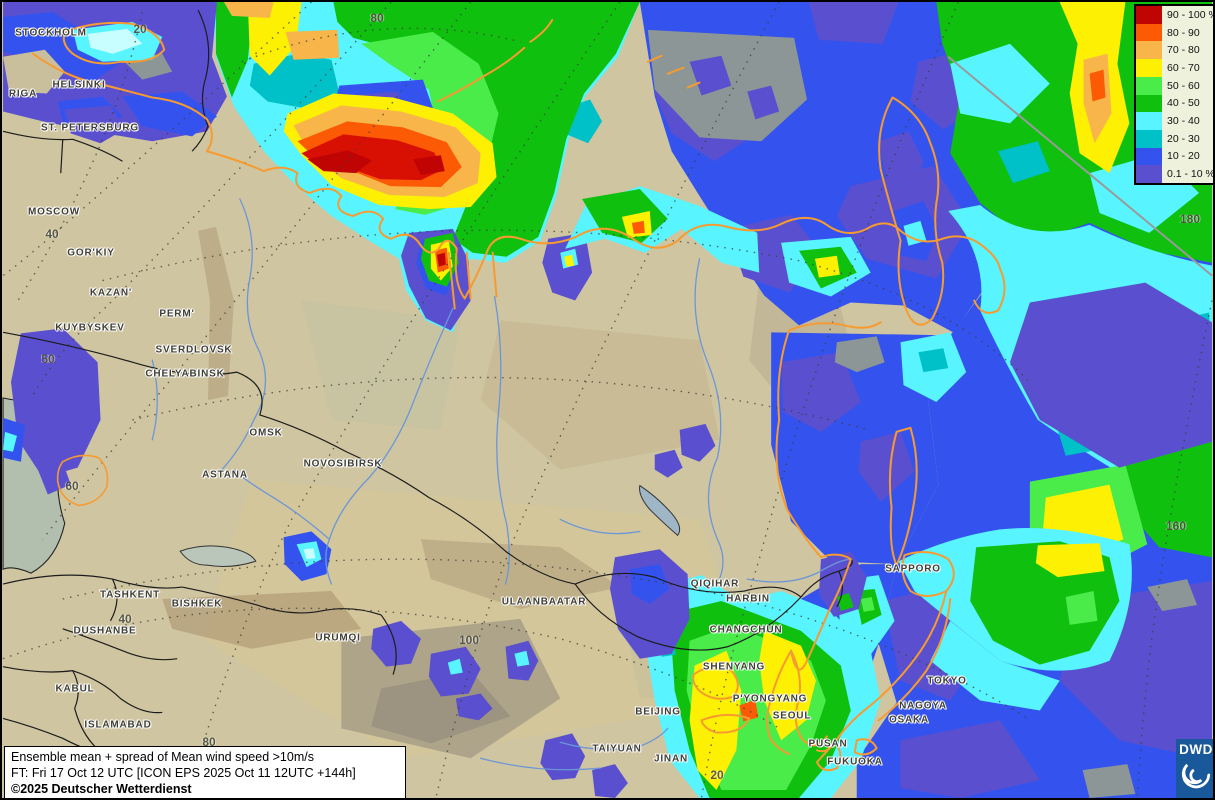 Image resolution: width=1215 pixels, height=800 pixels. I want to click on dwd-logo: DWD, so click(1194, 768).